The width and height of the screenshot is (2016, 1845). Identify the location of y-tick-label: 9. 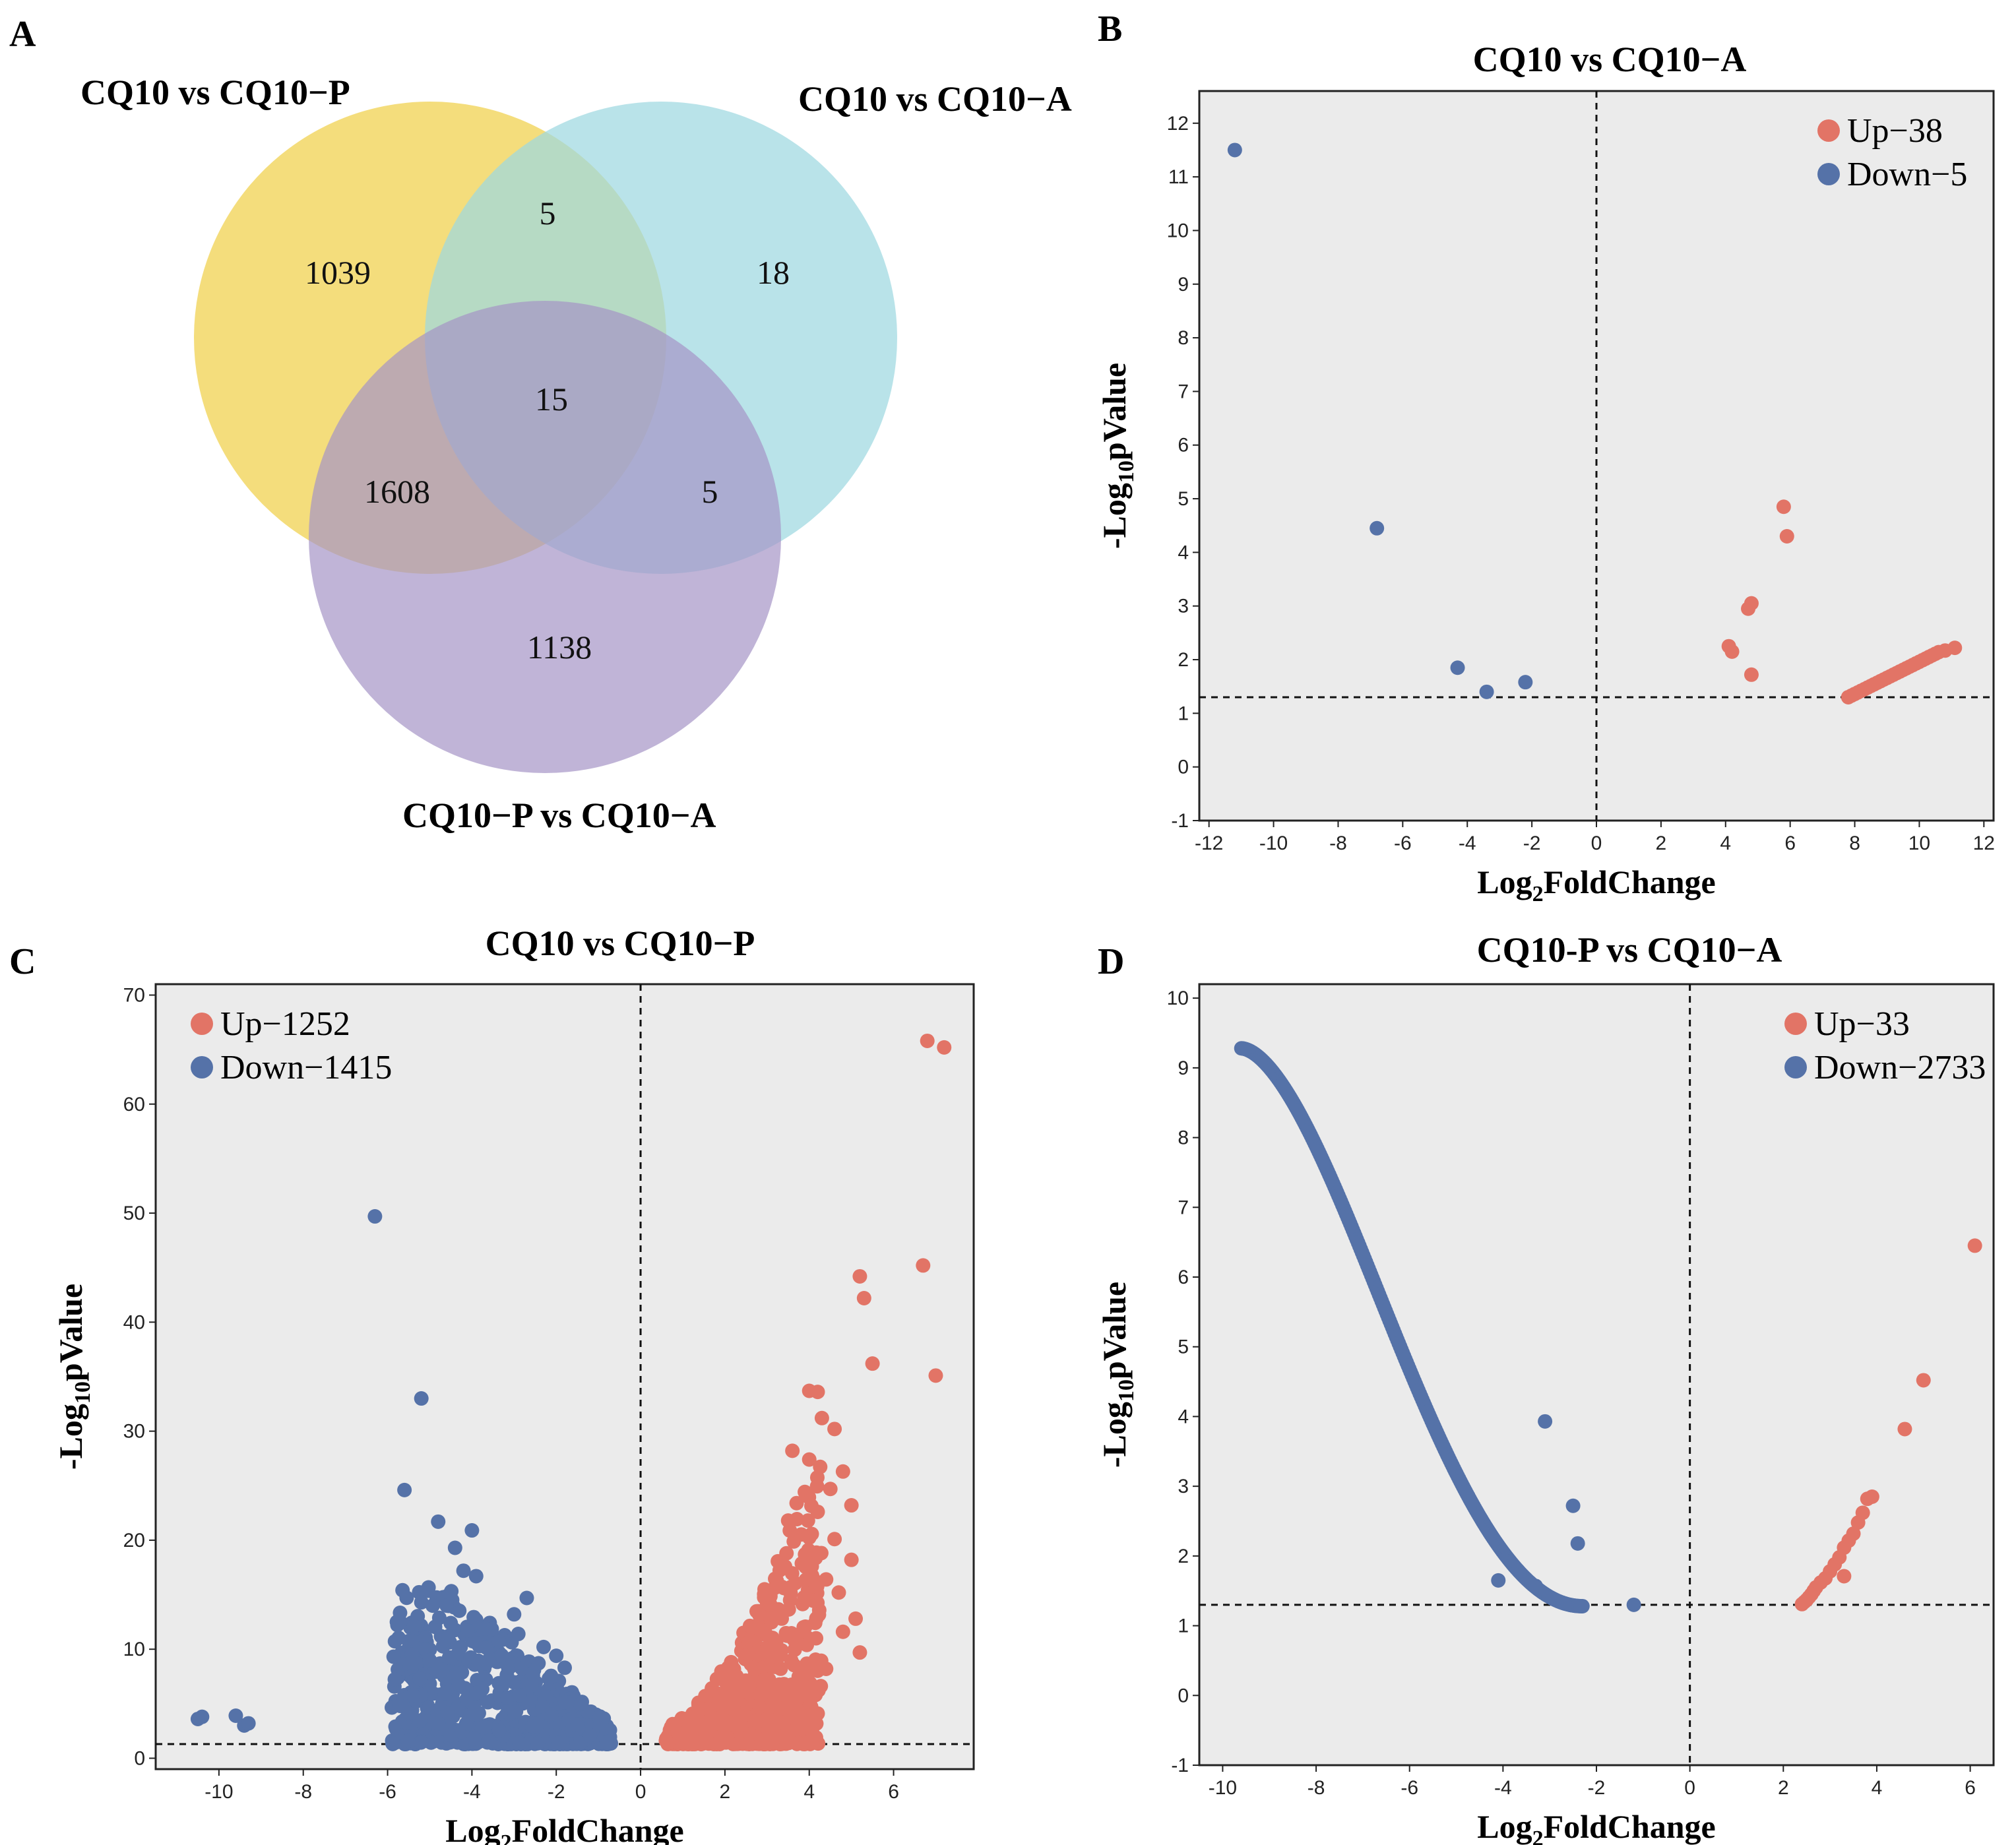
(1183, 1068).